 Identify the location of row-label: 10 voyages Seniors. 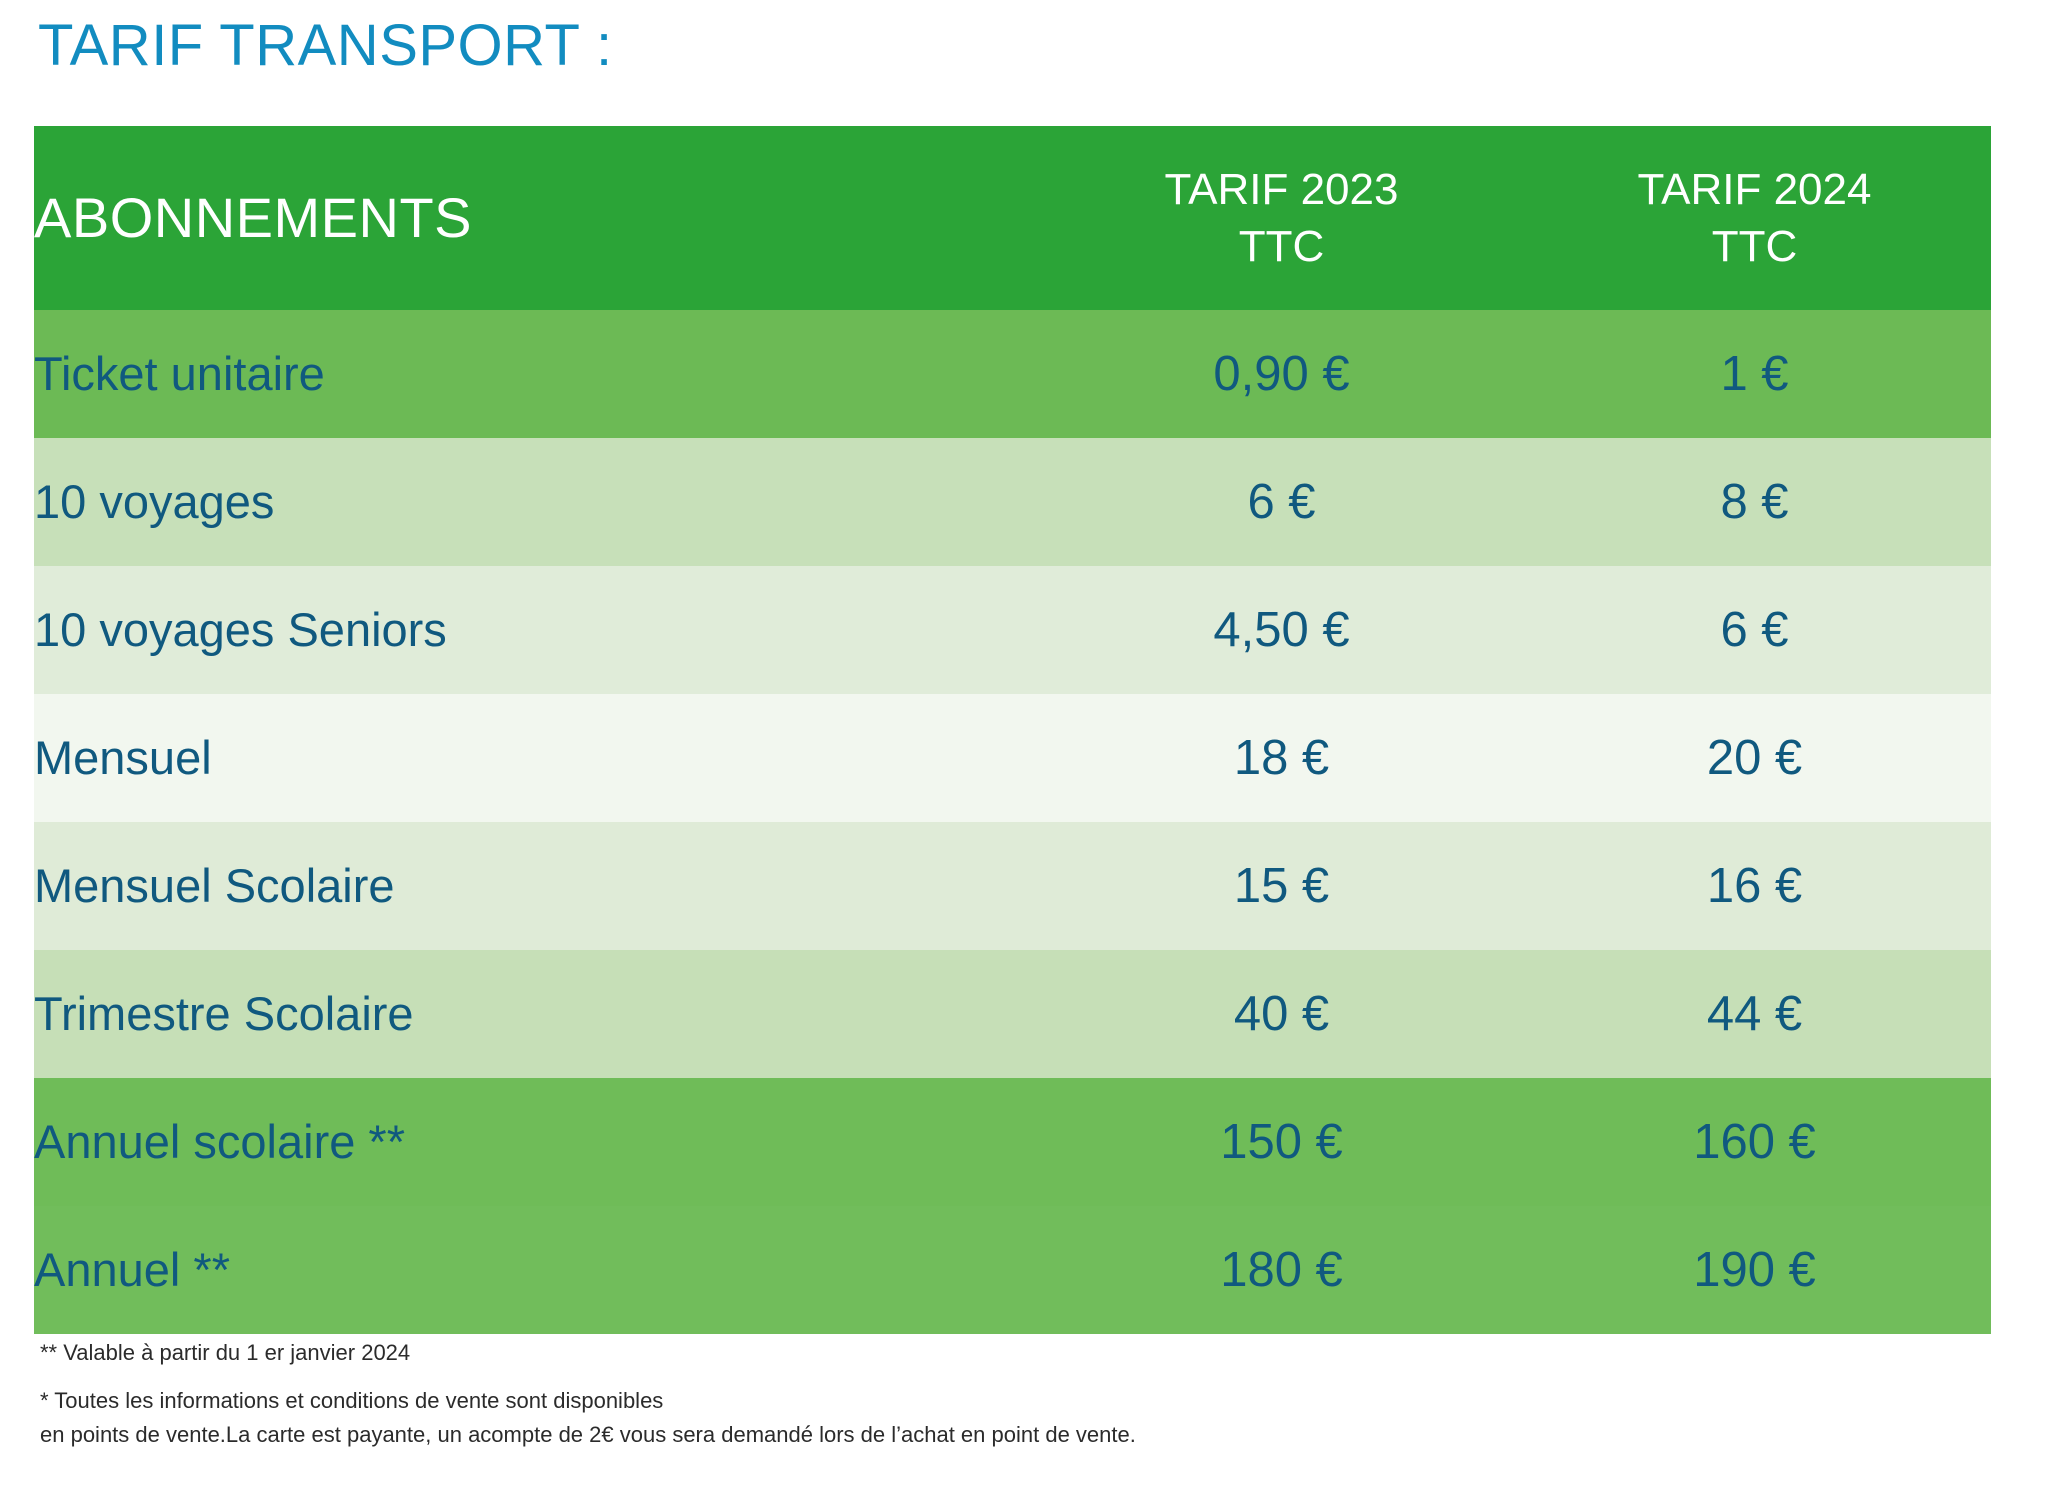
(539, 630).